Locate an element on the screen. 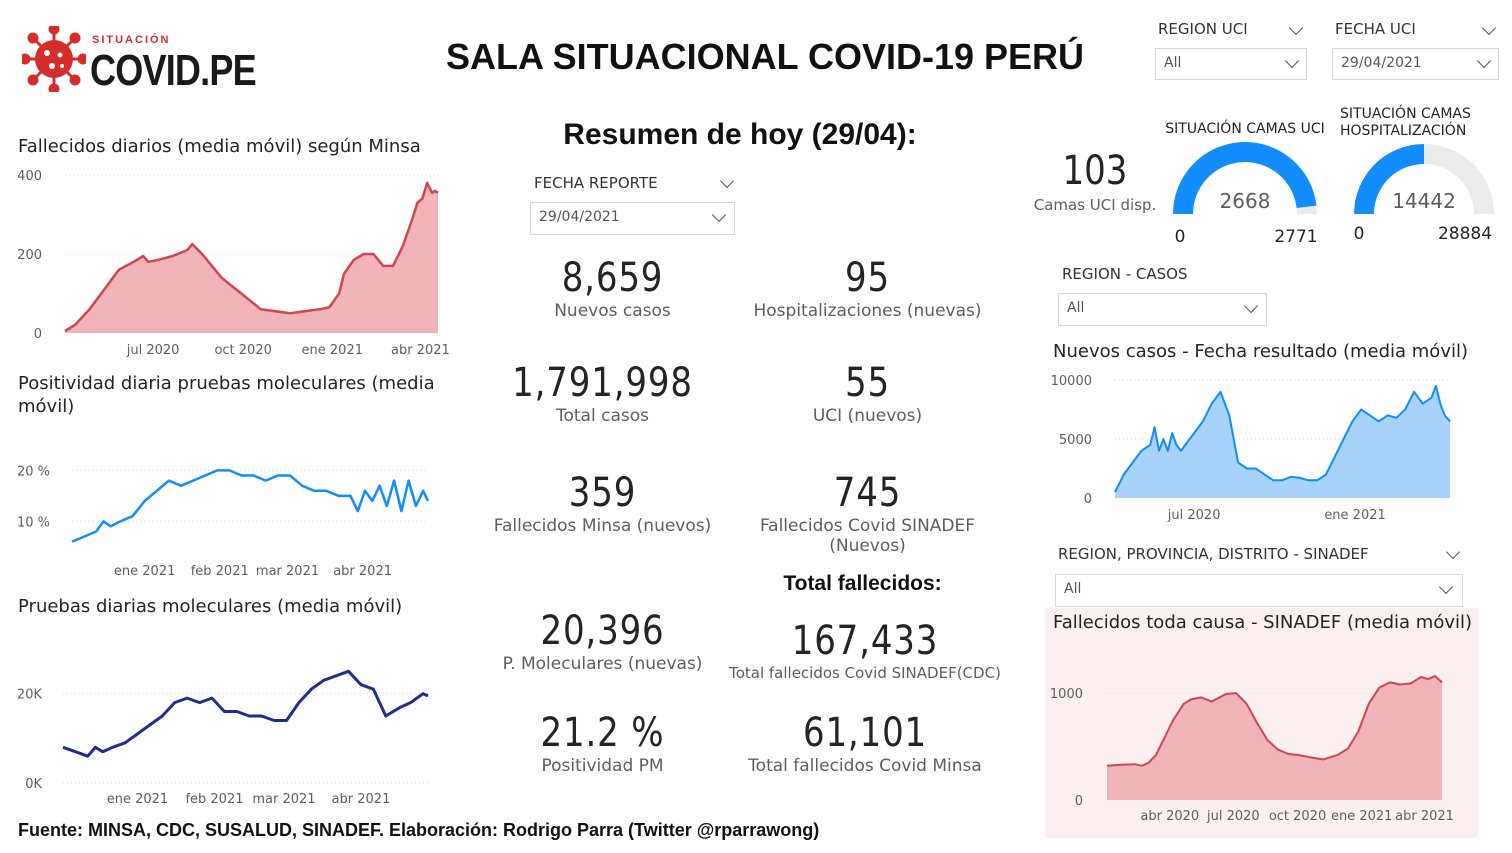 The image size is (1512, 853). fecha-uci-dropdown: 29/04/2021 is located at coordinates (1415, 64).